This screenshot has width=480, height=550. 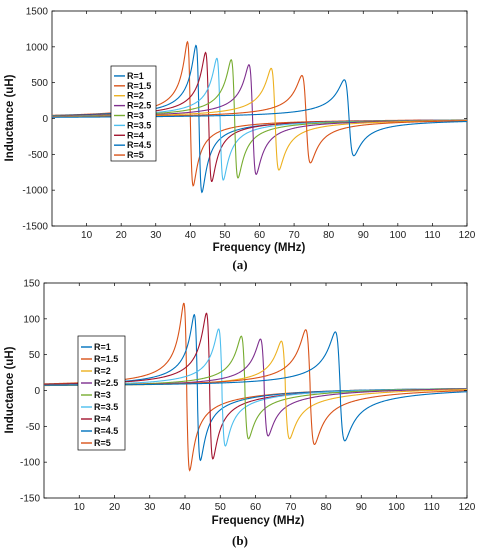 What do you see at coordinates (10, 117) in the screenshot?
I see `y-axis-label-a: Inductance (uH)` at bounding box center [10, 117].